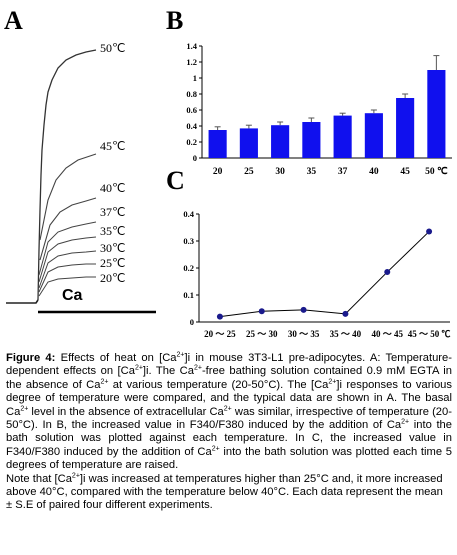 Image resolution: width=457 pixels, height=555 pixels. I want to click on x-tick-label: 35, so click(312, 172).